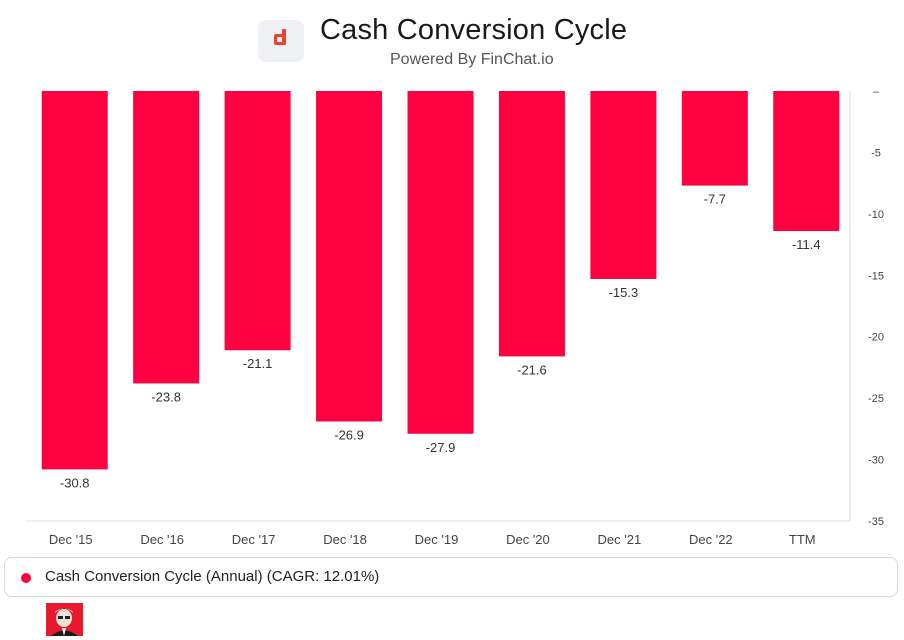 The width and height of the screenshot is (904, 640). Describe the element at coordinates (711, 539) in the screenshot. I see `x-tick-label: Dec '22` at that location.